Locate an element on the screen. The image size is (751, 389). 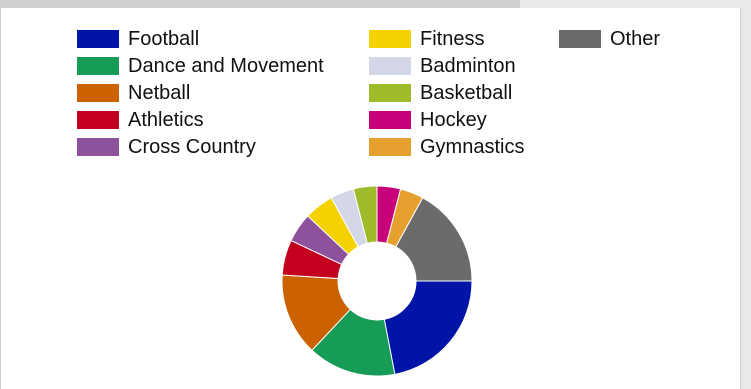
legend-item-athletics: Athletics is located at coordinates (140, 120).